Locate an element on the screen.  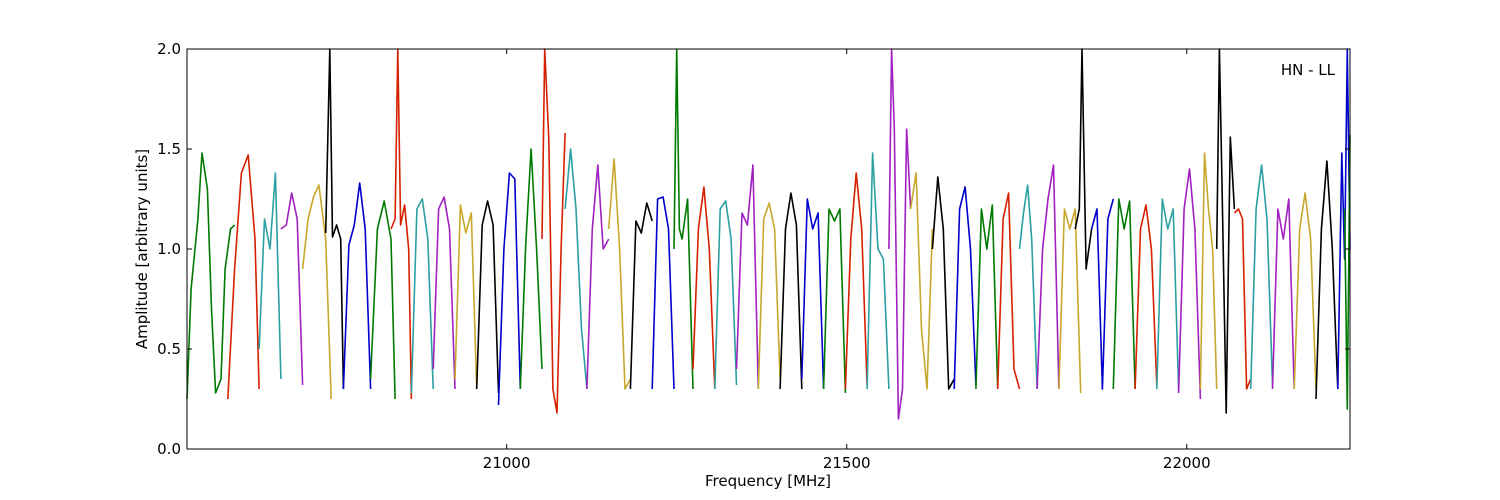
y-tick-label-0: 0.0 is located at coordinates (169, 449).